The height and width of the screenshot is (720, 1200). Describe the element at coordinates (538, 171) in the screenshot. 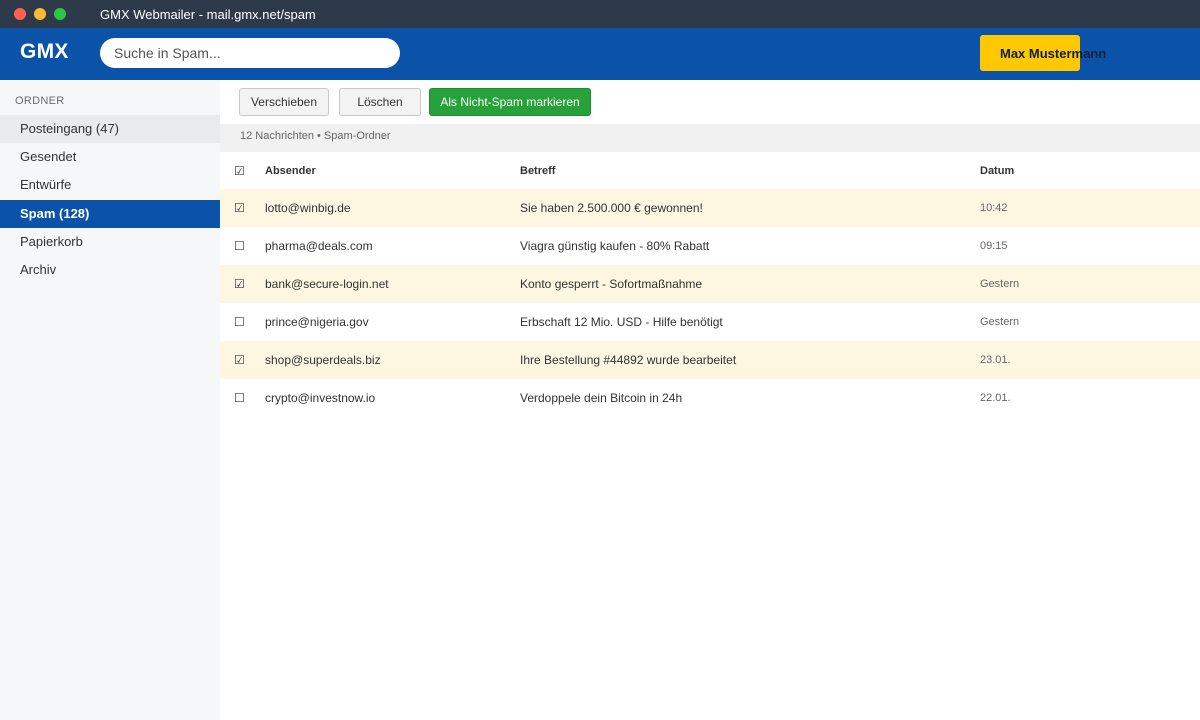

I see `column-header-subject: Betreff` at that location.